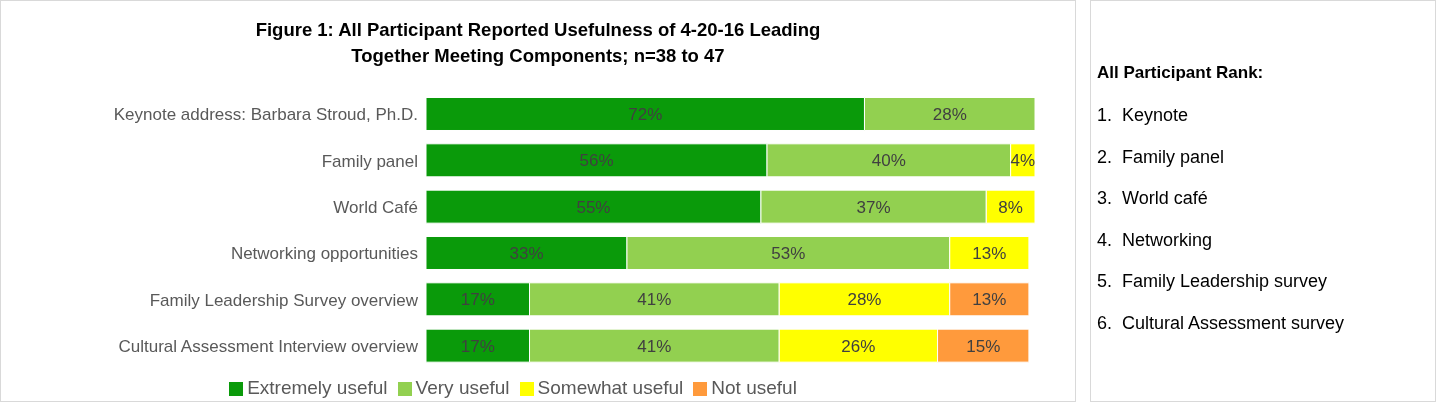 This screenshot has height=404, width=1440. What do you see at coordinates (1153, 198) in the screenshot?
I see `text: 3. World café` at bounding box center [1153, 198].